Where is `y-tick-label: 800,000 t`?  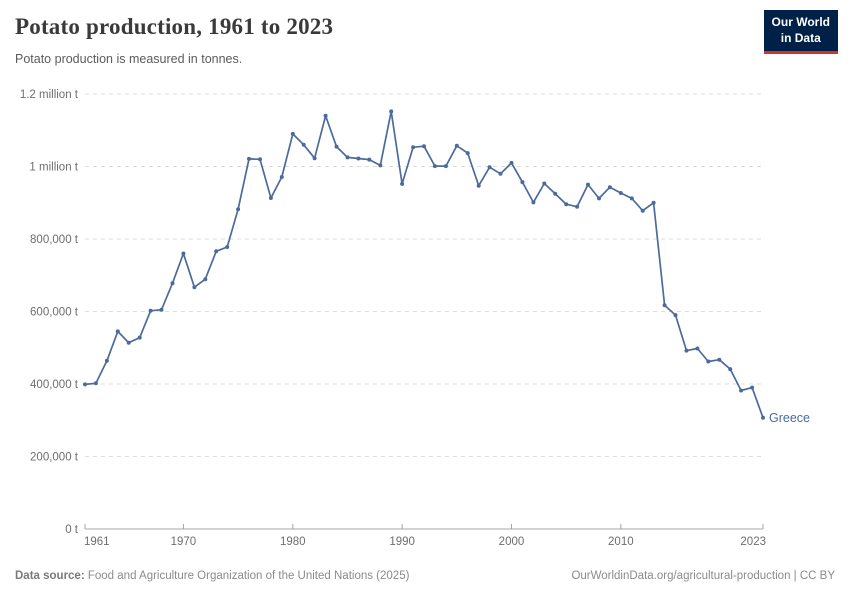
y-tick-label: 800,000 t is located at coordinates (54, 240).